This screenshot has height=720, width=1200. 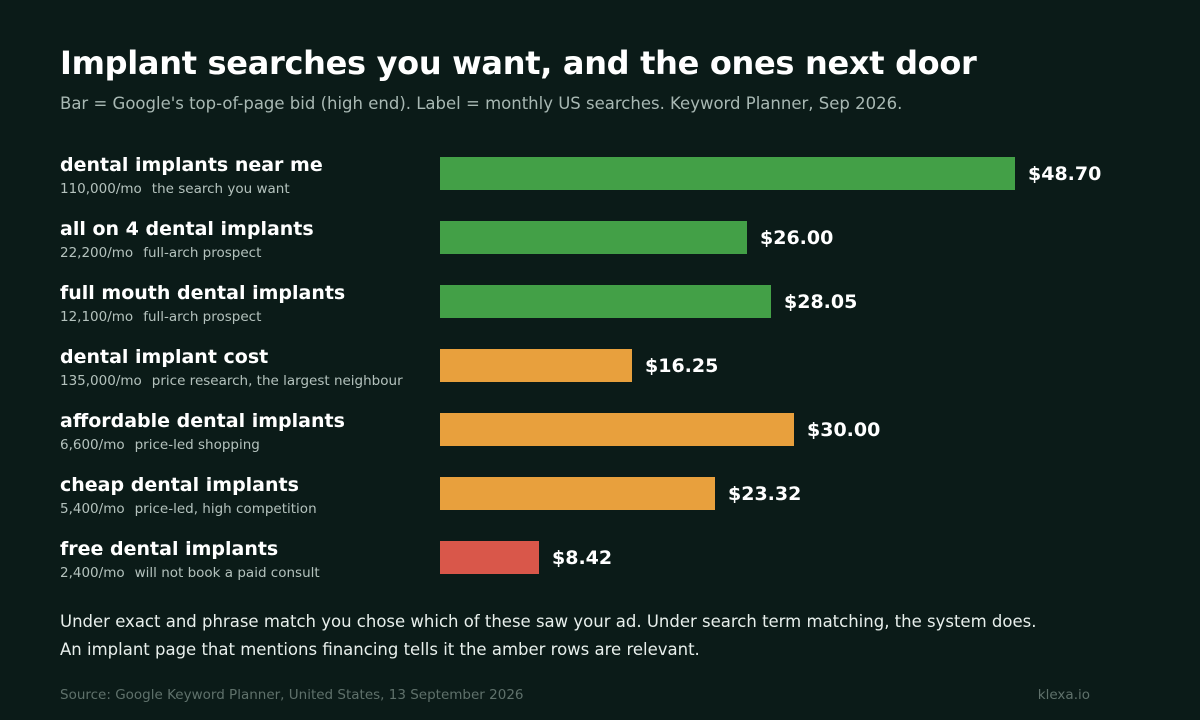 I want to click on keyword-label: affordable dental implants, so click(x=202, y=421).